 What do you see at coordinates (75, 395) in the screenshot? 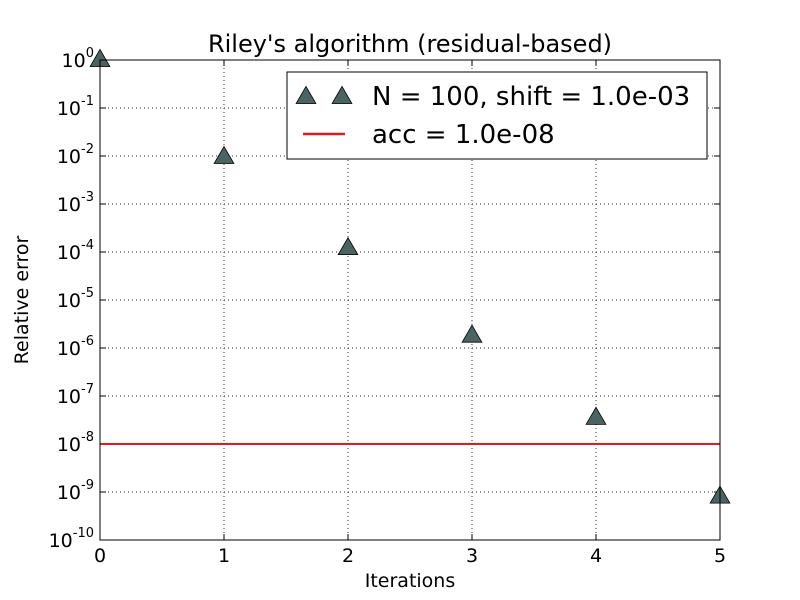
I see `y-tick-label: 10⁻⁷` at bounding box center [75, 395].